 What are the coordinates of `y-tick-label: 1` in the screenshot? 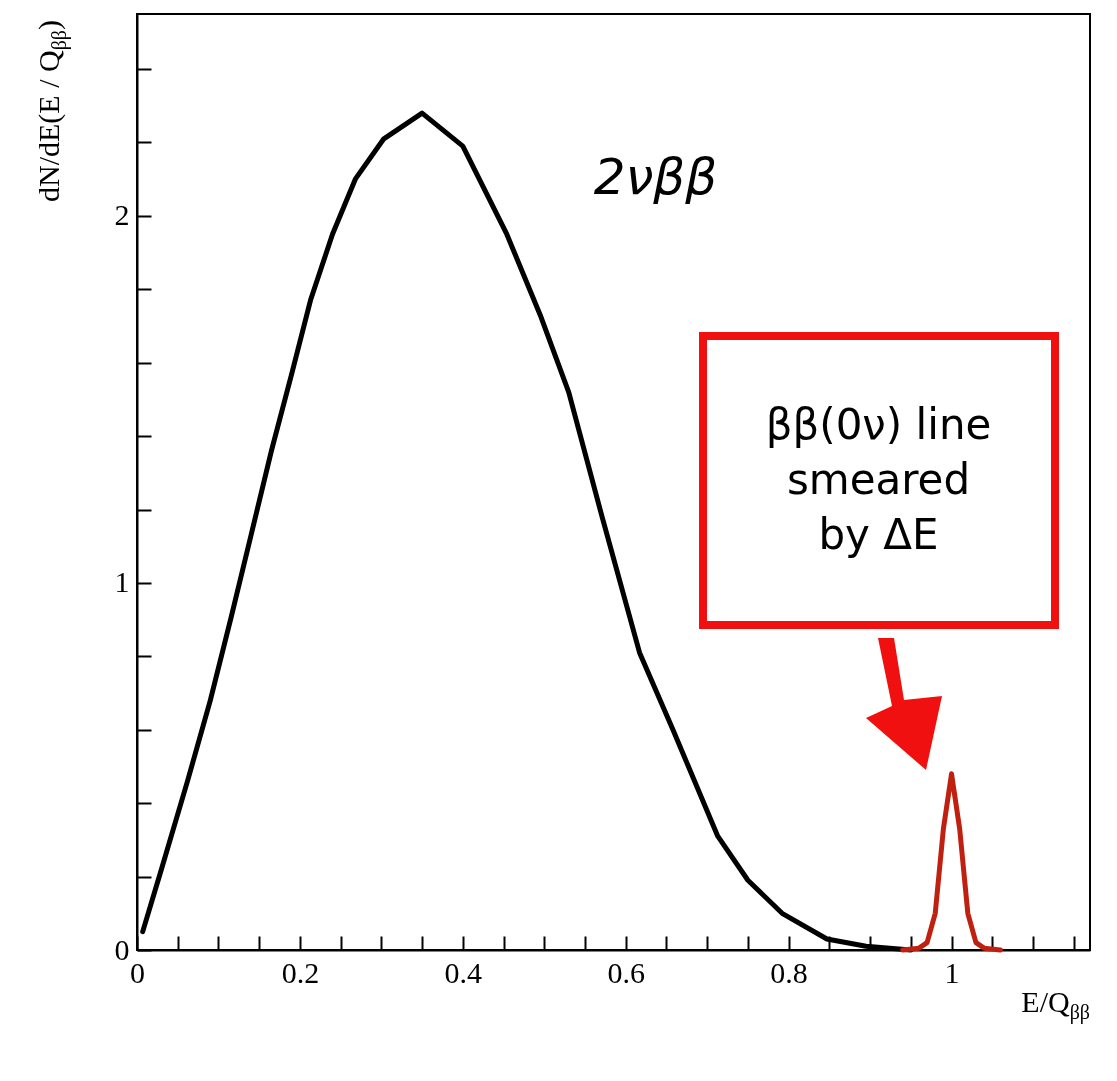 It's located at (122, 582).